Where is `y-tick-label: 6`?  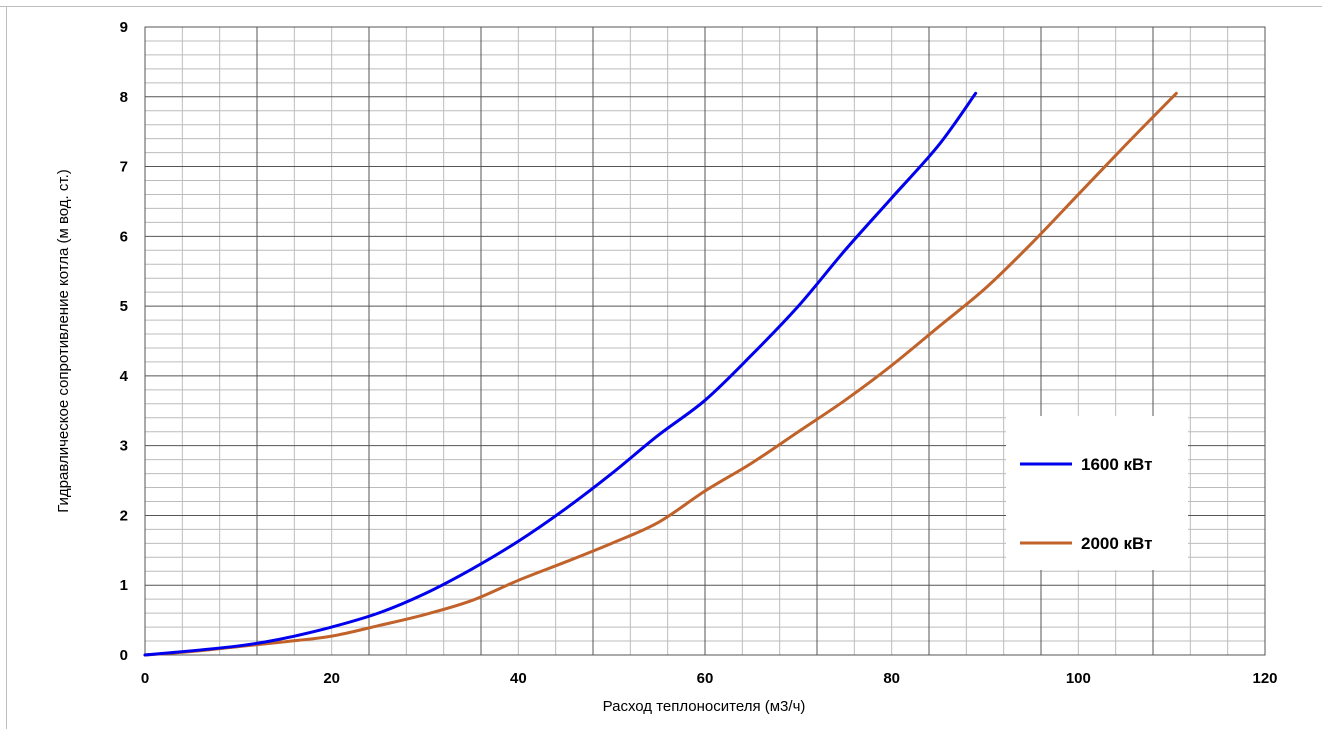 y-tick-label: 6 is located at coordinates (124, 236).